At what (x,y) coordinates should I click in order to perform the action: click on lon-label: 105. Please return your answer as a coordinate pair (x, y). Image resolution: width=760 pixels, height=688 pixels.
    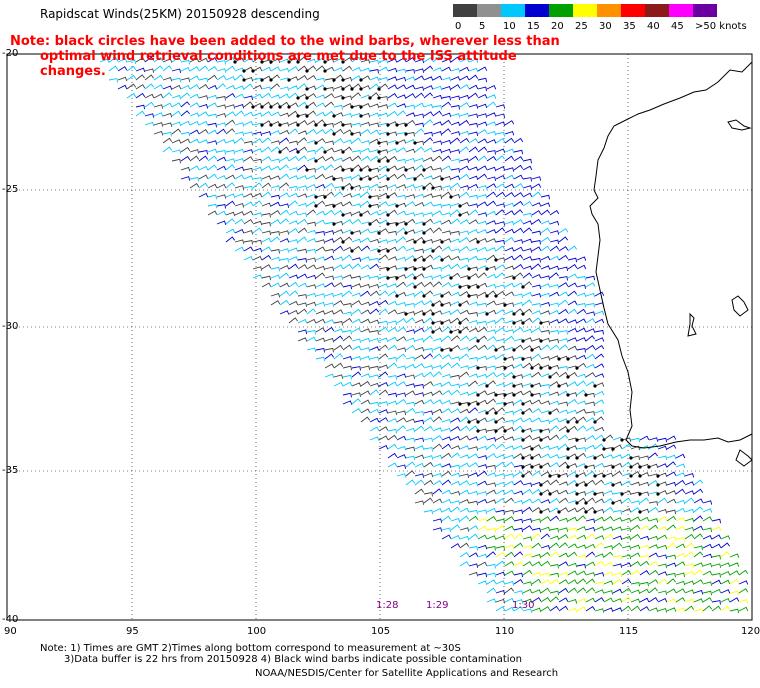
    Looking at the image, I should click on (381, 631).